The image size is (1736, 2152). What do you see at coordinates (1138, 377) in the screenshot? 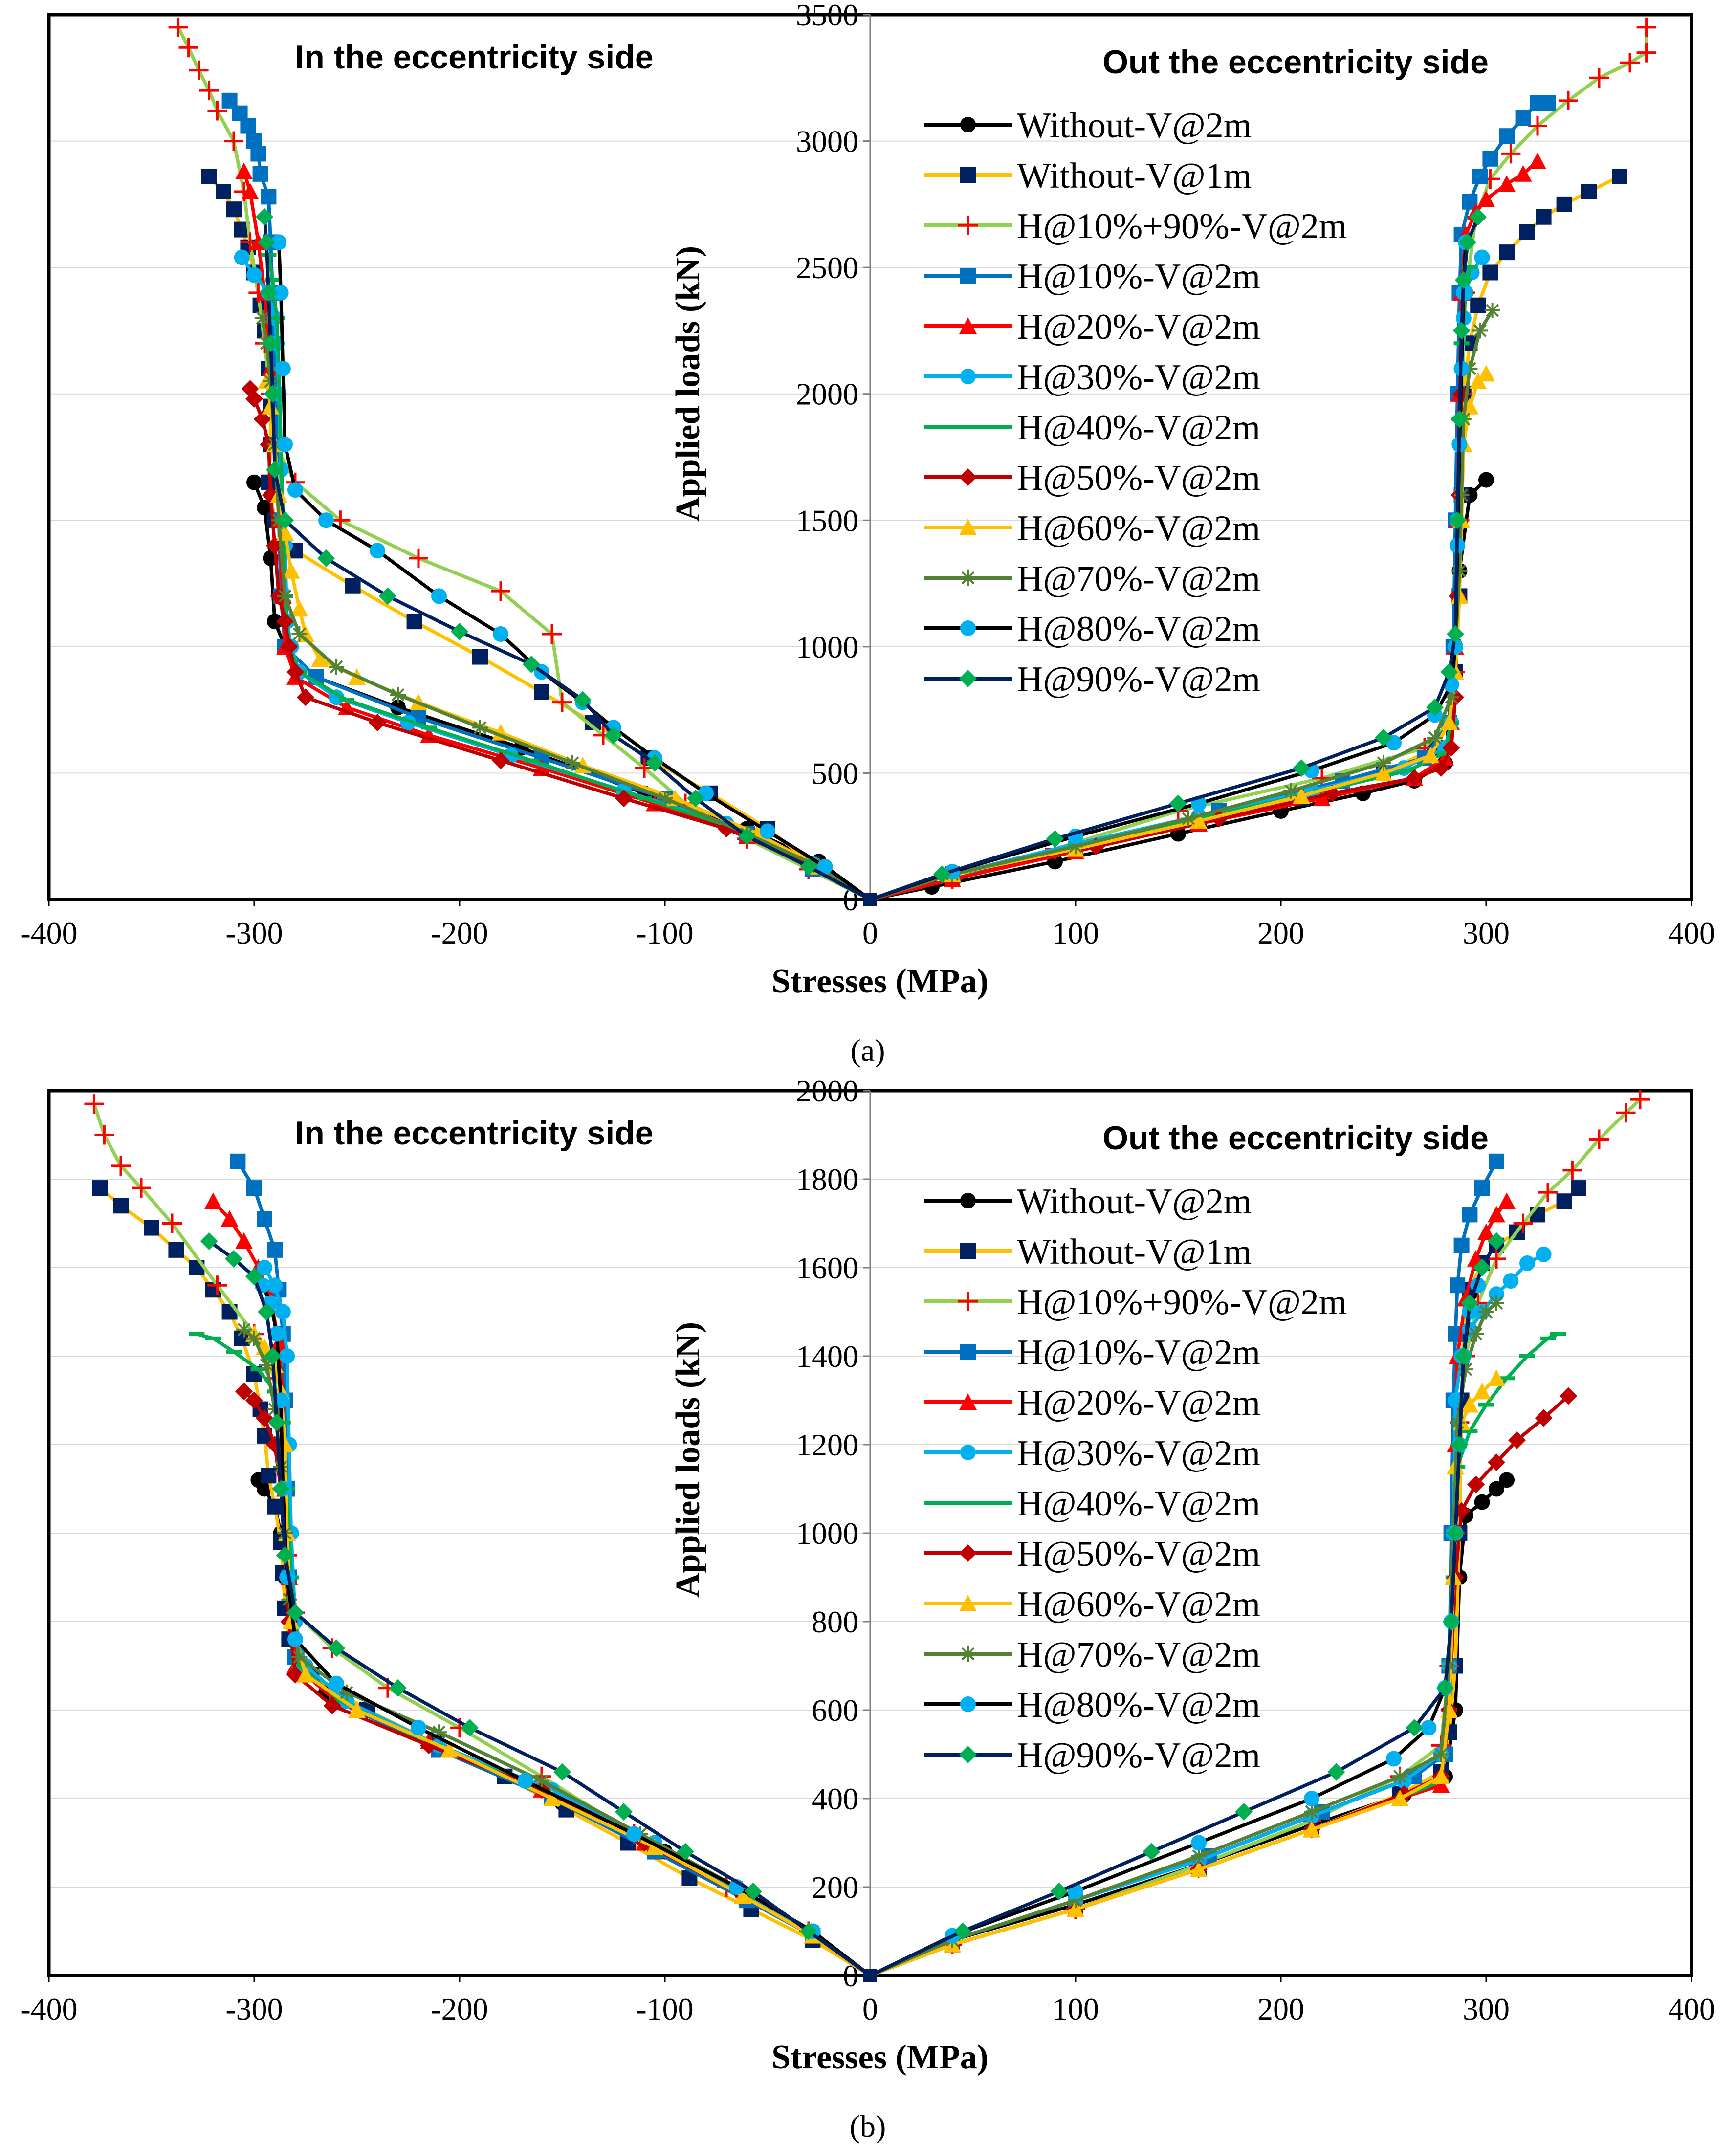
I see `legend-label: H@30%-V@2m` at bounding box center [1138, 377].